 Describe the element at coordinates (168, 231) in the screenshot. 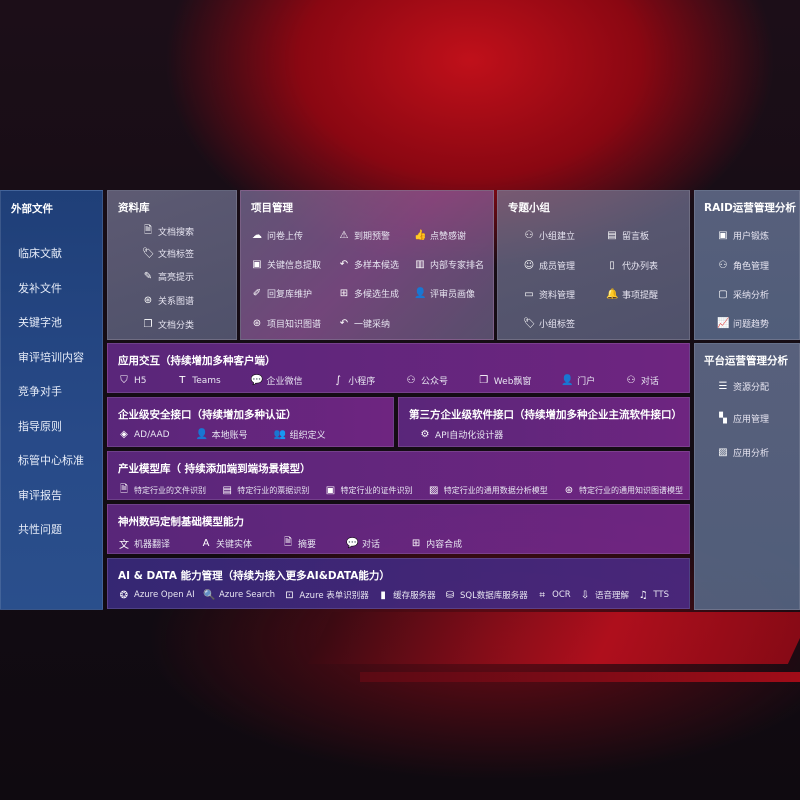

I see `library-item: 🗎 文档搜索` at that location.